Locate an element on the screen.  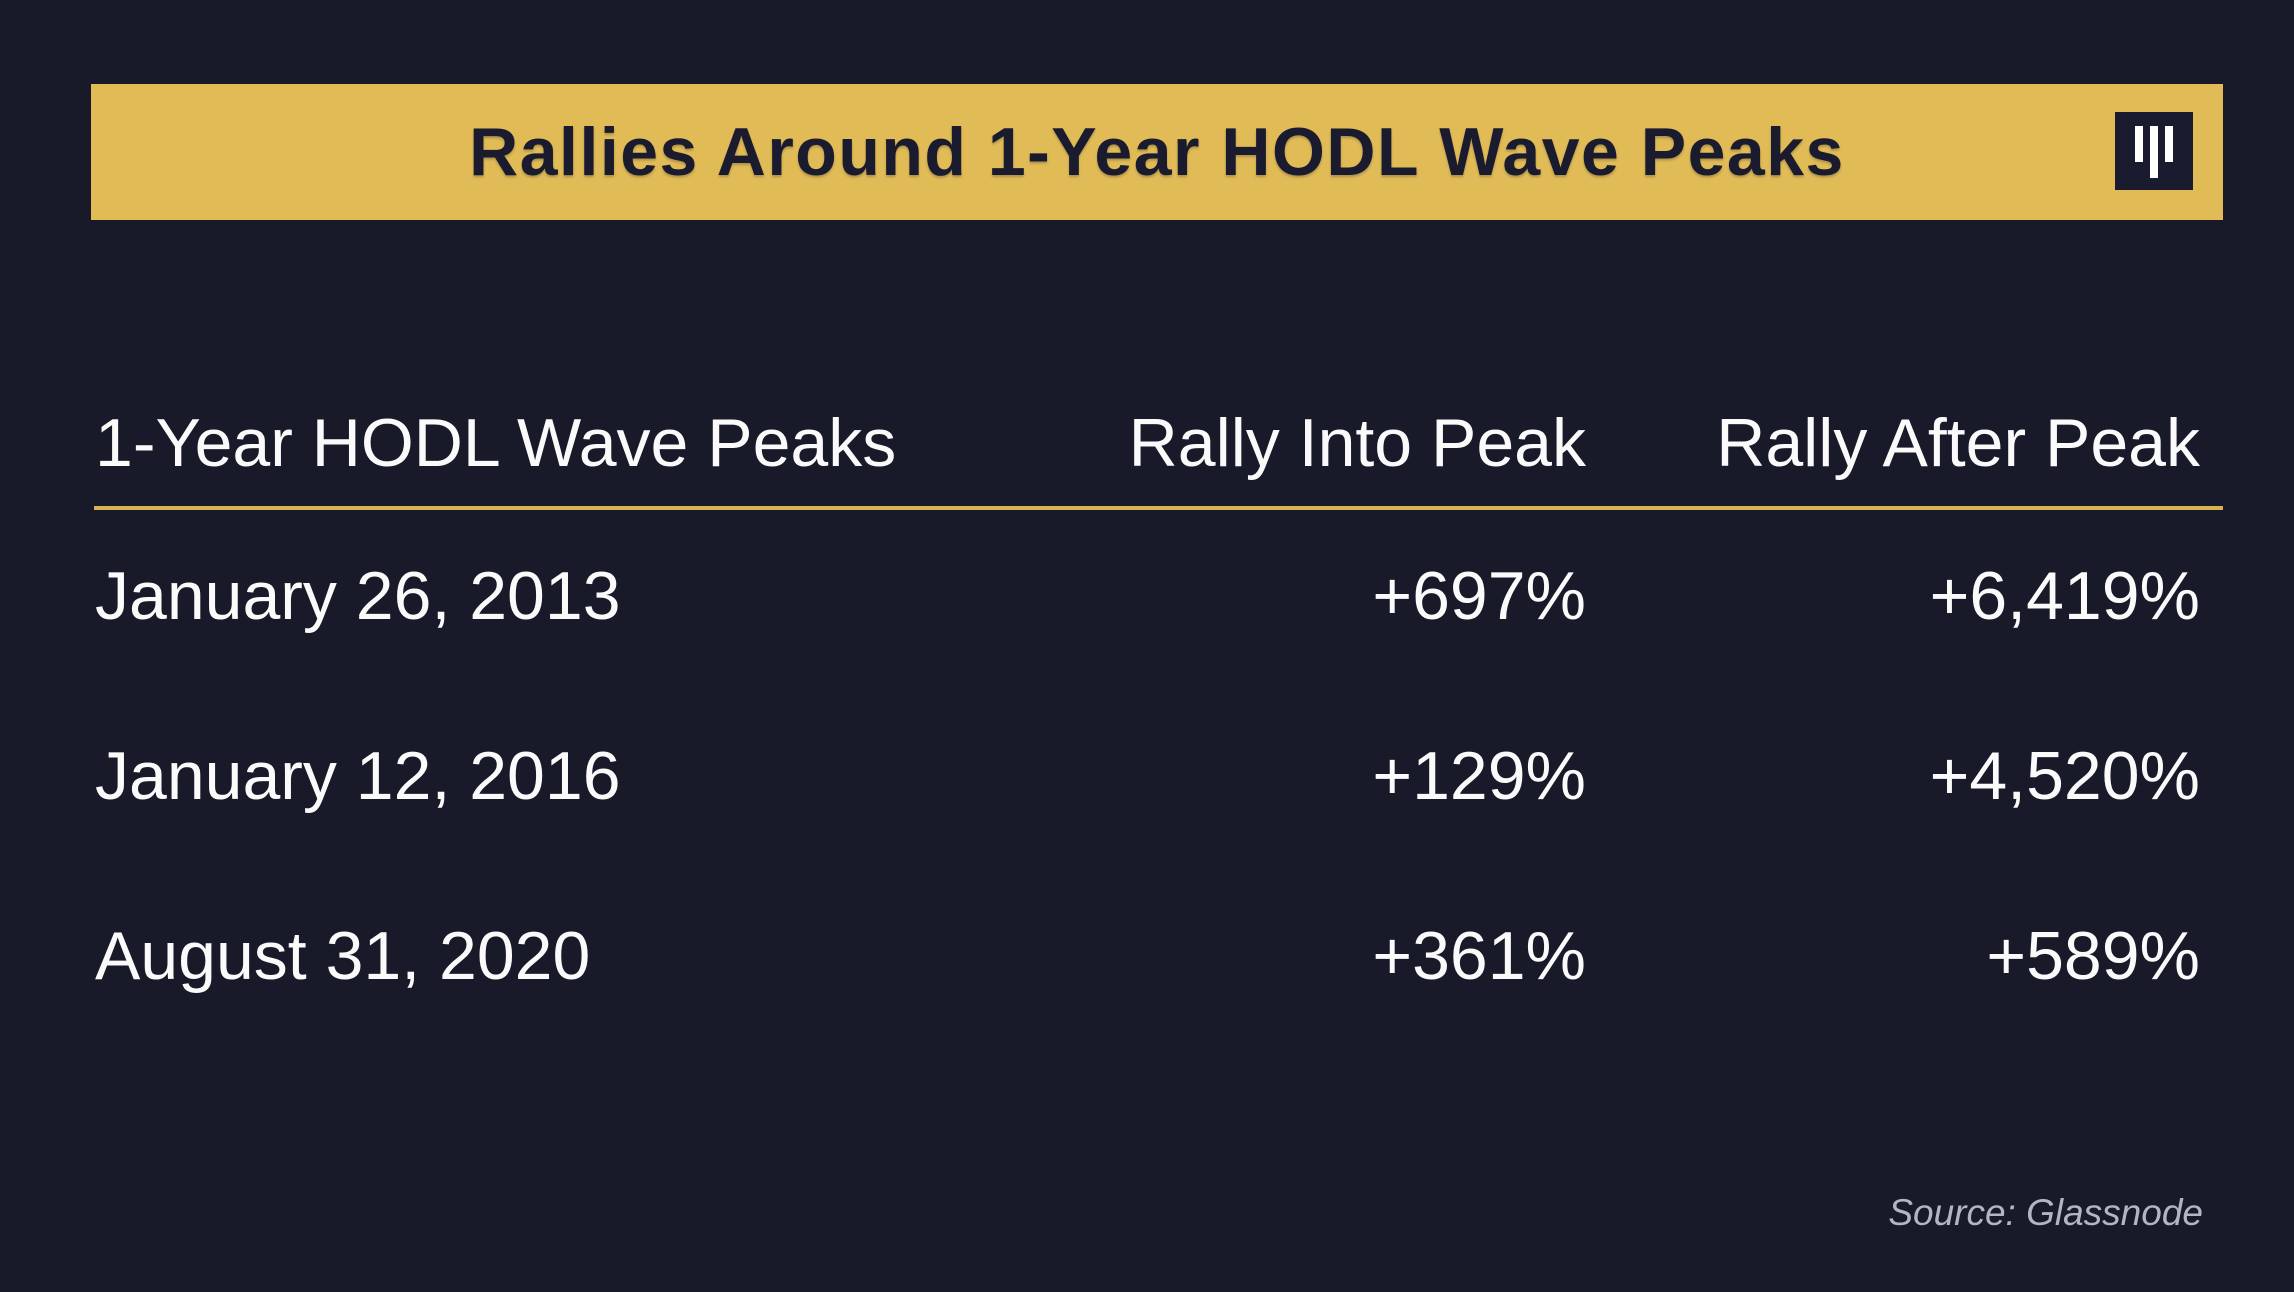
peak-date-value: January 12, 2016 is located at coordinates (358, 776).